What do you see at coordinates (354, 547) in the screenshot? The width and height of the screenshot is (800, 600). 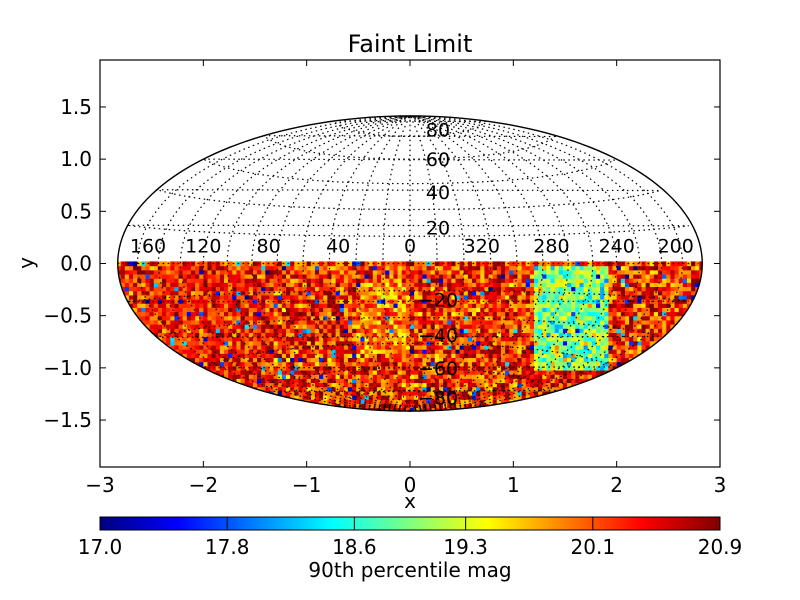 I see `colorbar-tick-label: 18.6` at bounding box center [354, 547].